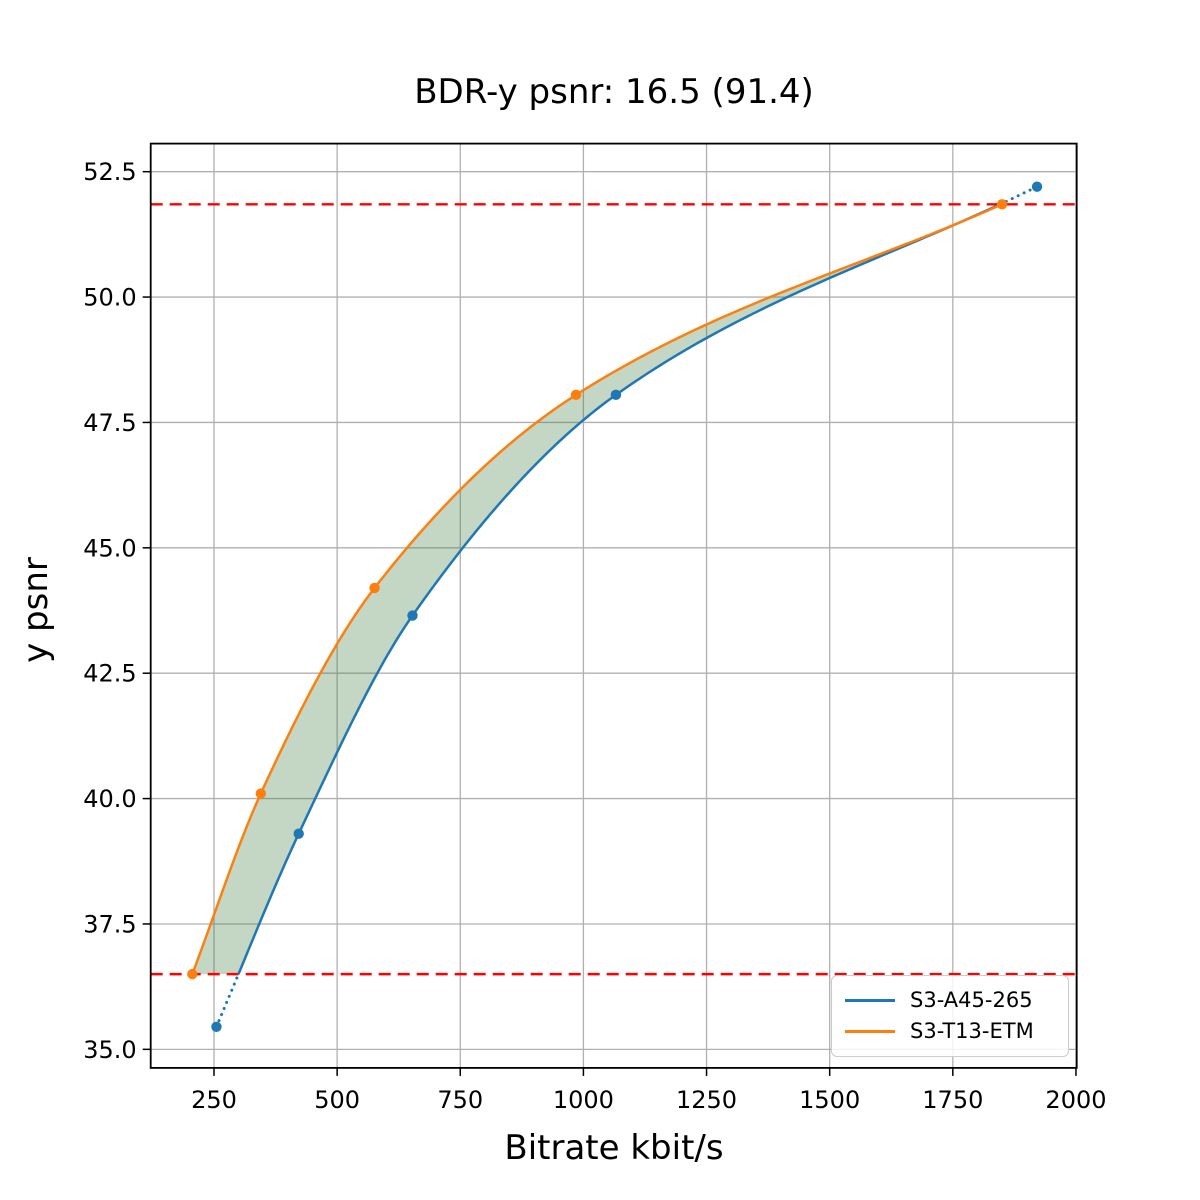 The height and width of the screenshot is (1200, 1200). Describe the element at coordinates (829, 1100) in the screenshot. I see `x-tick-label: 1500` at that location.